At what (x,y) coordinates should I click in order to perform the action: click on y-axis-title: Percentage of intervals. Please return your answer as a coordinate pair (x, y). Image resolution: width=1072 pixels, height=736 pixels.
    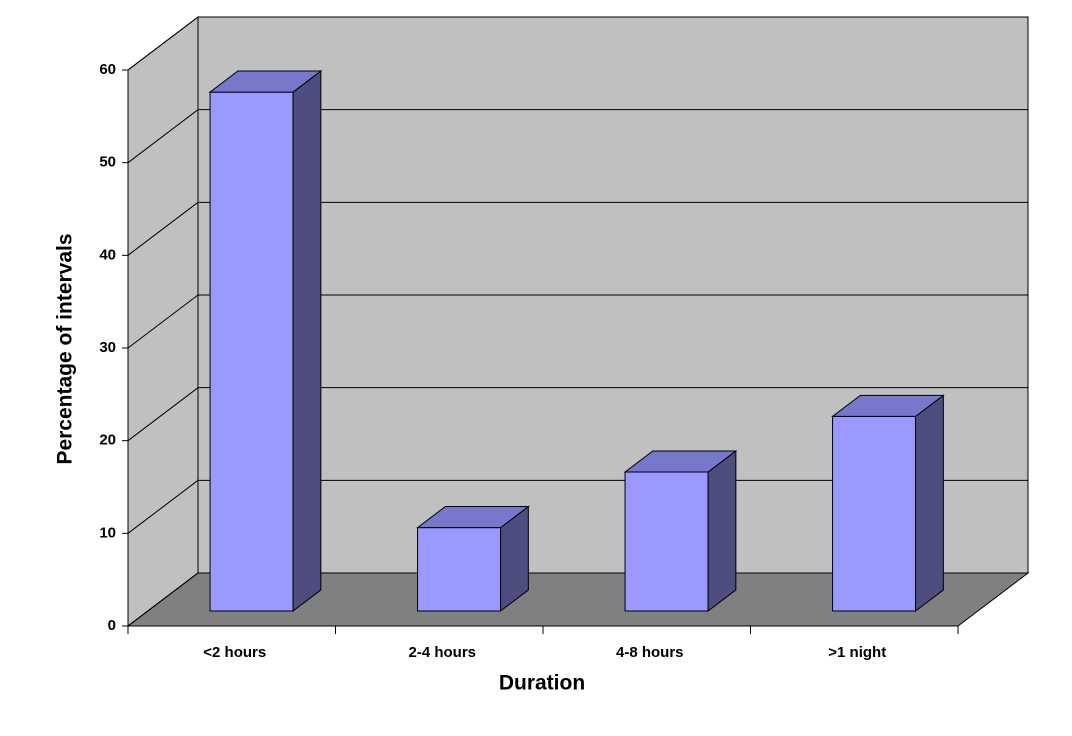
    Looking at the image, I should click on (65, 348).